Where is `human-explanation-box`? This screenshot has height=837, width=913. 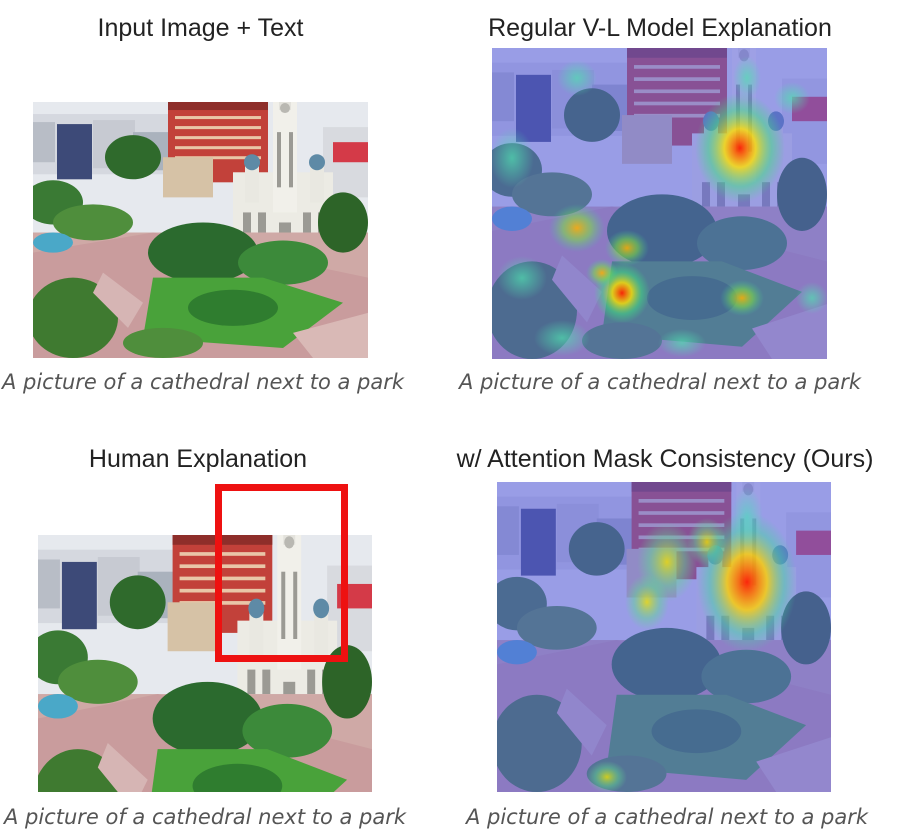 human-explanation-box is located at coordinates (281, 573).